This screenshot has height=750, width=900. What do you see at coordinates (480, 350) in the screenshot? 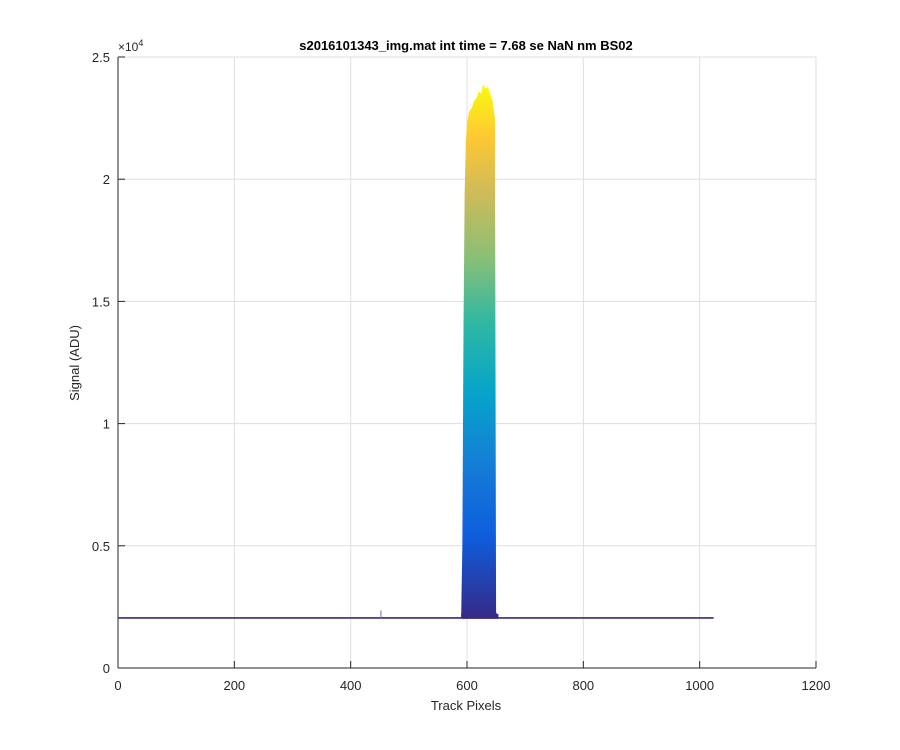
I see `peak-surface` at bounding box center [480, 350].